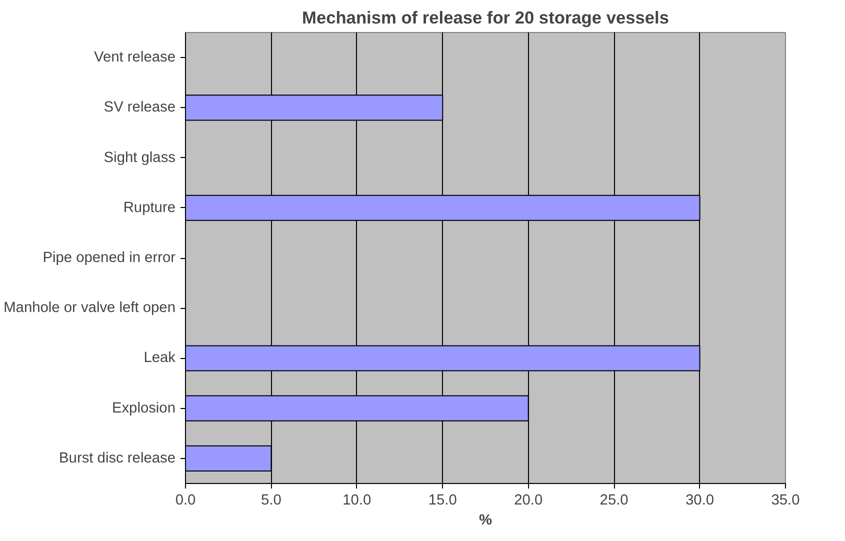  I want to click on y-tick-label: SV release, so click(140, 108).